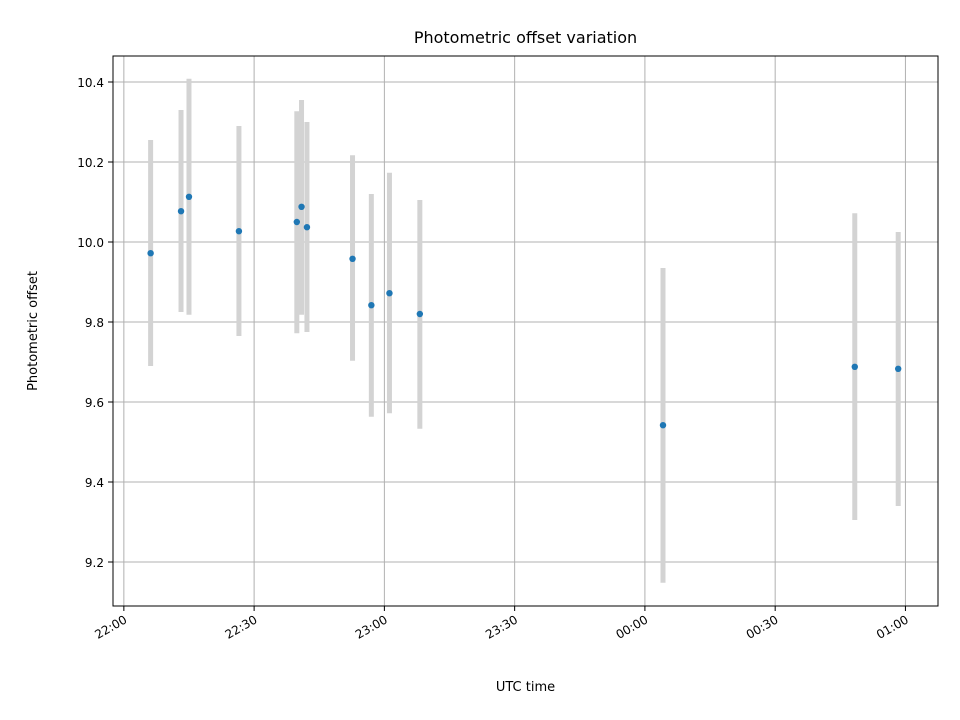  Describe the element at coordinates (33, 331) in the screenshot. I see `y-axis-label: Photometric offset` at that location.